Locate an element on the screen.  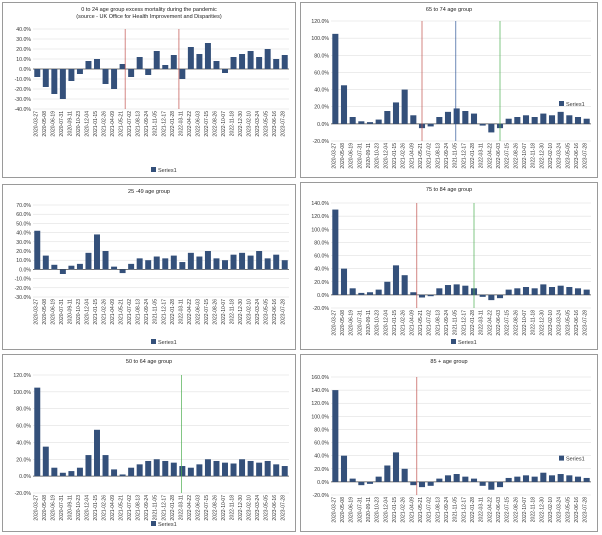
x-tick-label: 2020-12-04 is located at coordinates (386, 156).